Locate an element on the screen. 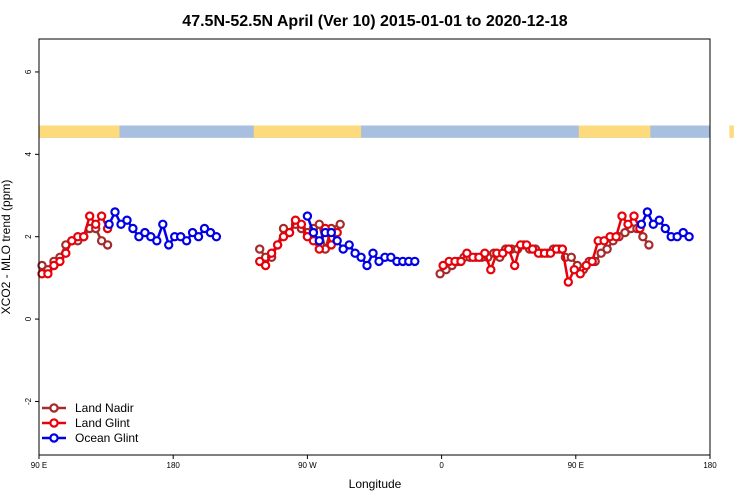 This screenshot has width=750, height=500. y-tick-label: -2 is located at coordinates (28, 401).